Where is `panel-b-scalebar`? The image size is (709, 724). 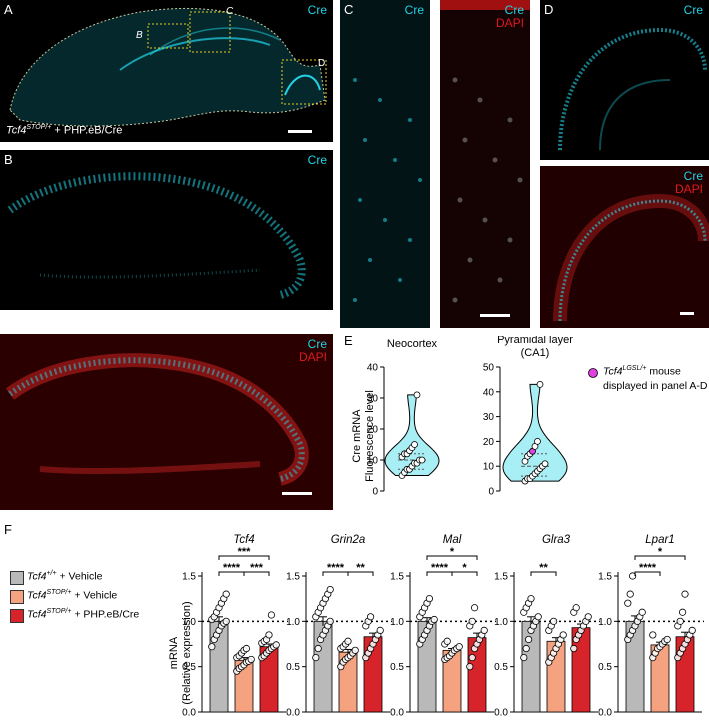
panel-b-scalebar is located at coordinates (297, 493).